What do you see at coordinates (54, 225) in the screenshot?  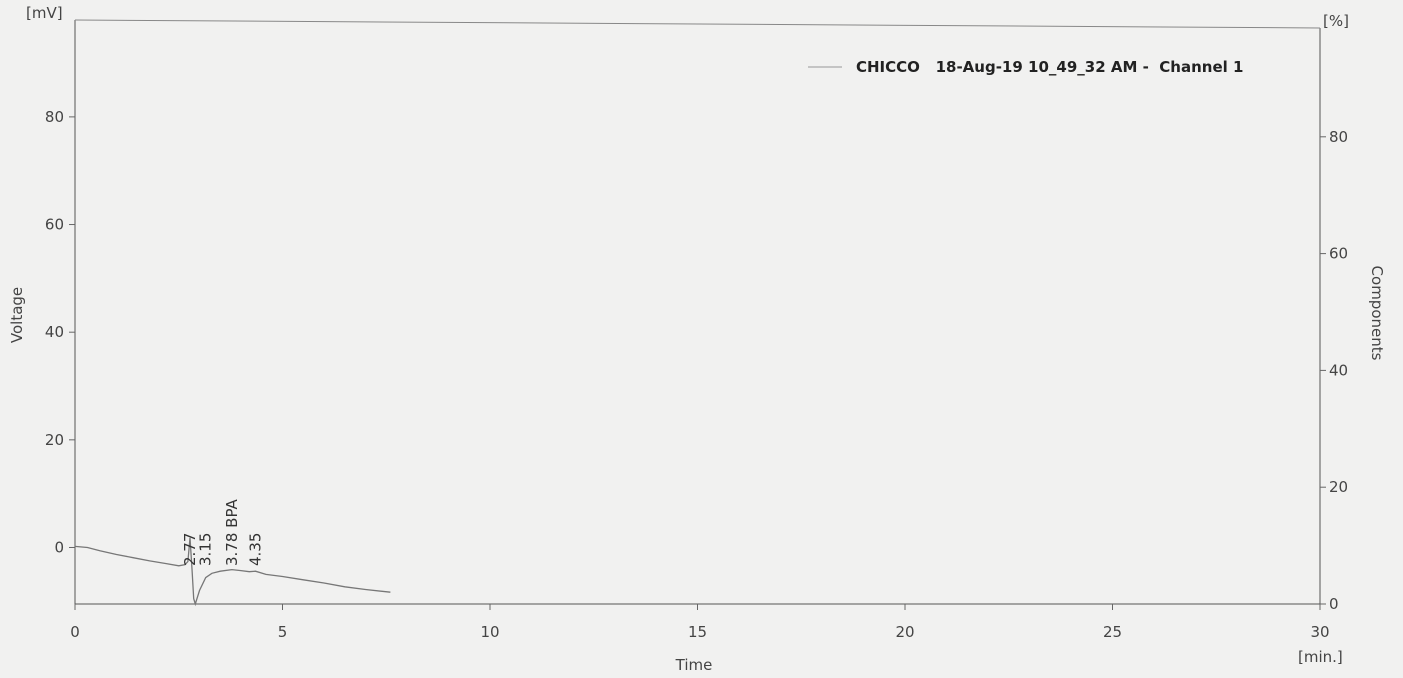 I see `y-tick-label: 60` at bounding box center [54, 225].